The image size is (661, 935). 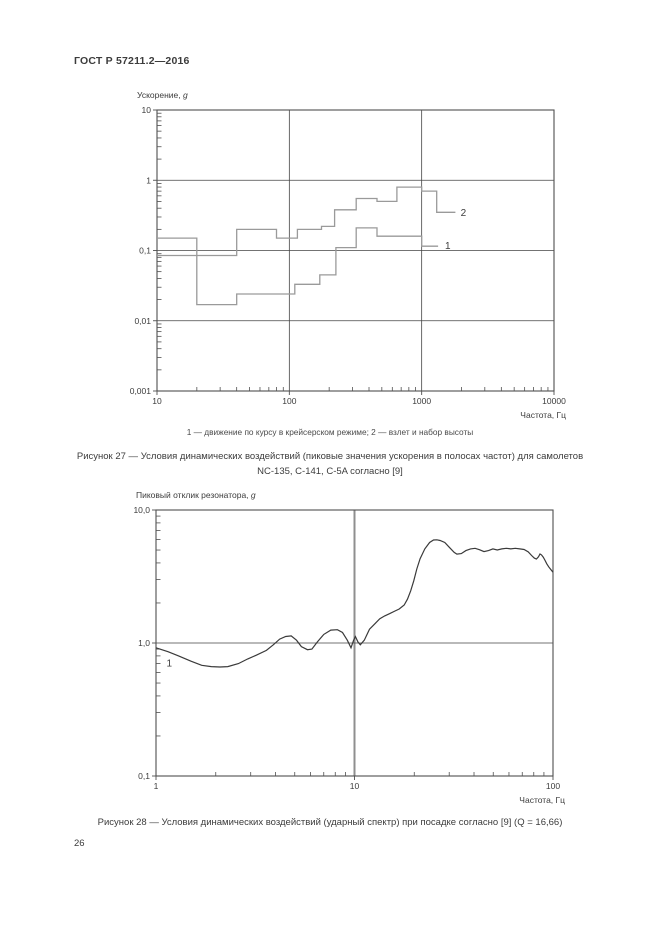 I want to click on fig27-y-tick-label: 0,1, so click(x=145, y=251).